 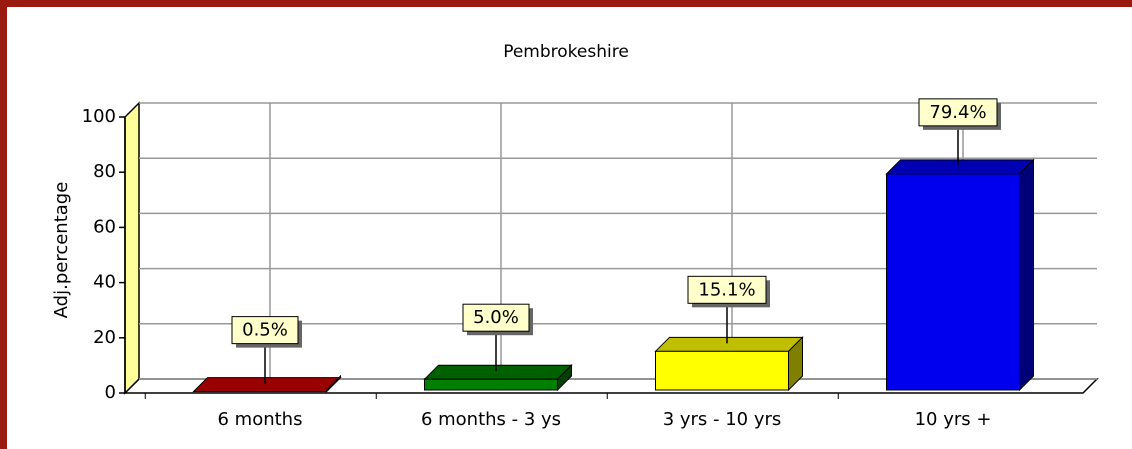 What do you see at coordinates (104, 171) in the screenshot?
I see `y-tick-label: 80` at bounding box center [104, 171].